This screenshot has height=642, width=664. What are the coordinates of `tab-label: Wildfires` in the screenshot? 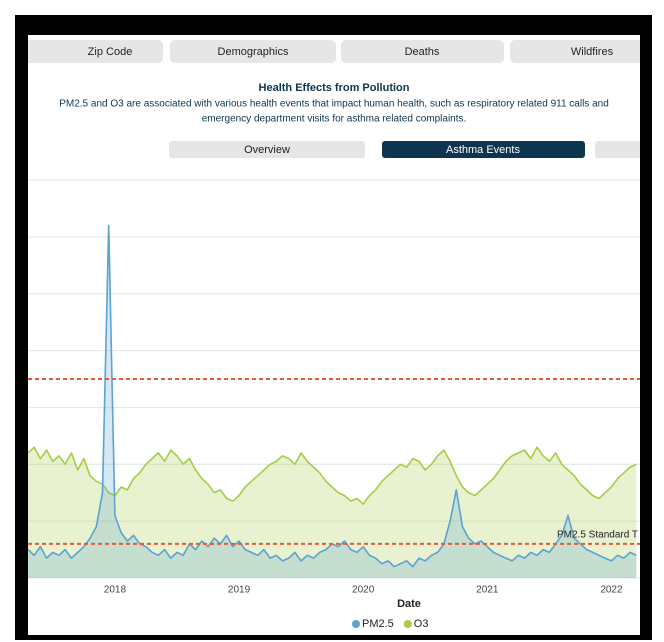 It's located at (592, 52).